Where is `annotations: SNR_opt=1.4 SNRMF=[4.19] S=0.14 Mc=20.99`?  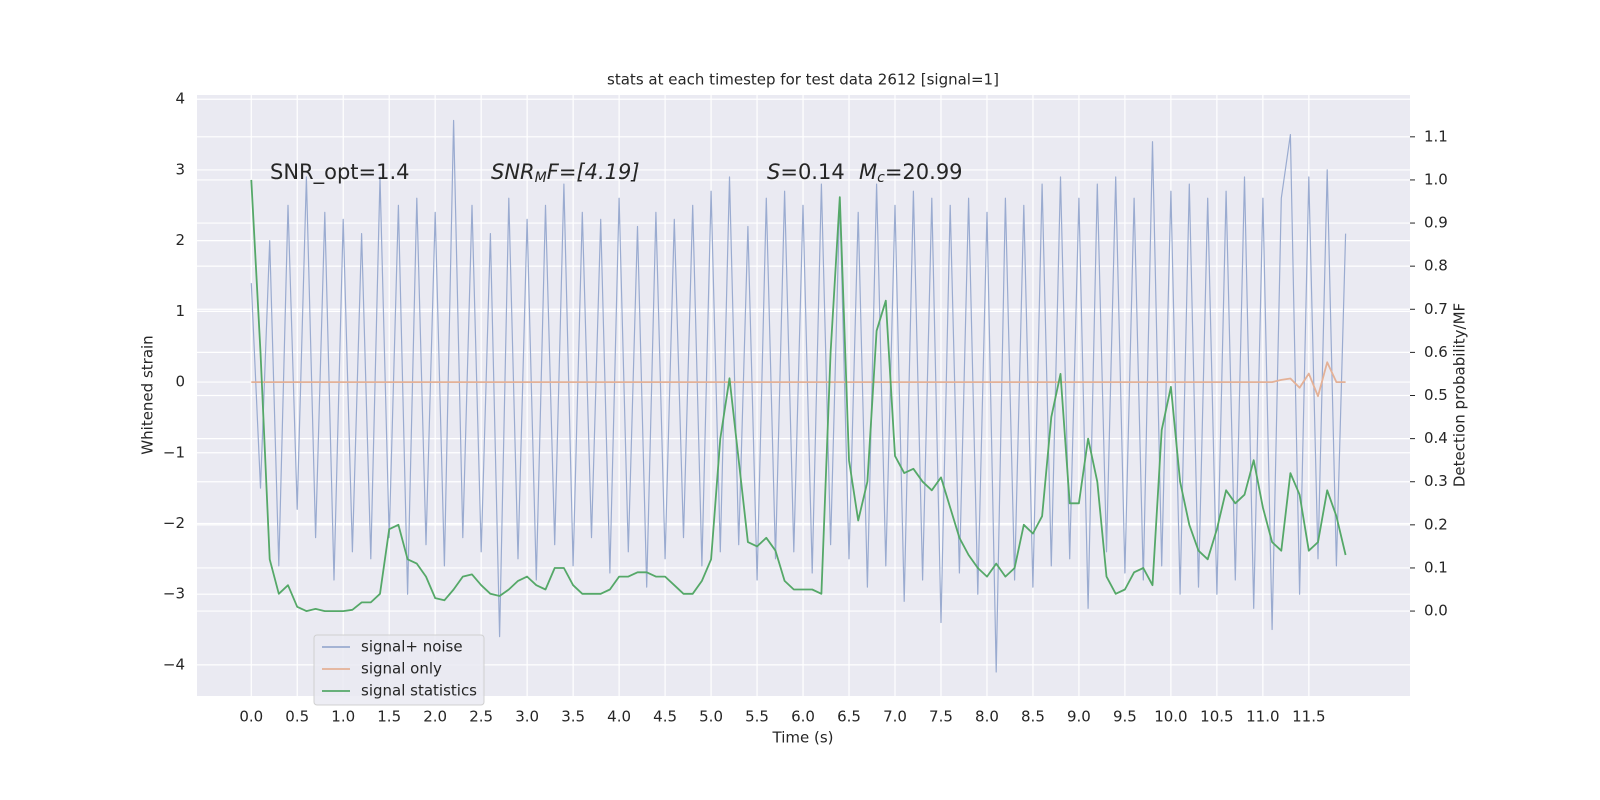
annotations: SNR_opt=1.4 SNRMF=[4.19] S=0.14 Mc=20.99 is located at coordinates (616, 173).